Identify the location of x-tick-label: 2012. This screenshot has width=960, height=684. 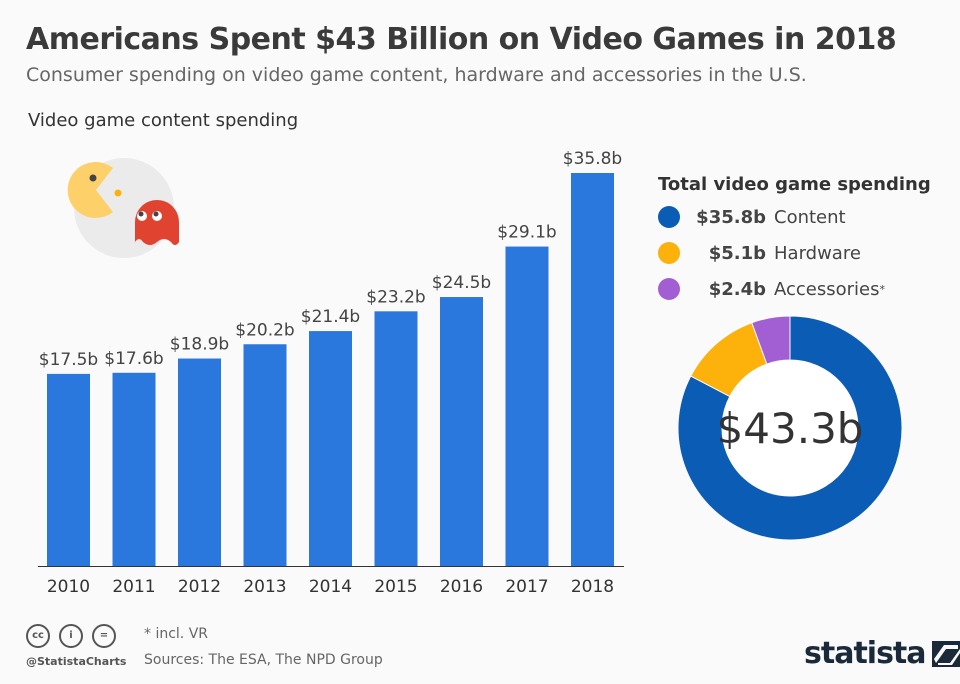
(199, 587).